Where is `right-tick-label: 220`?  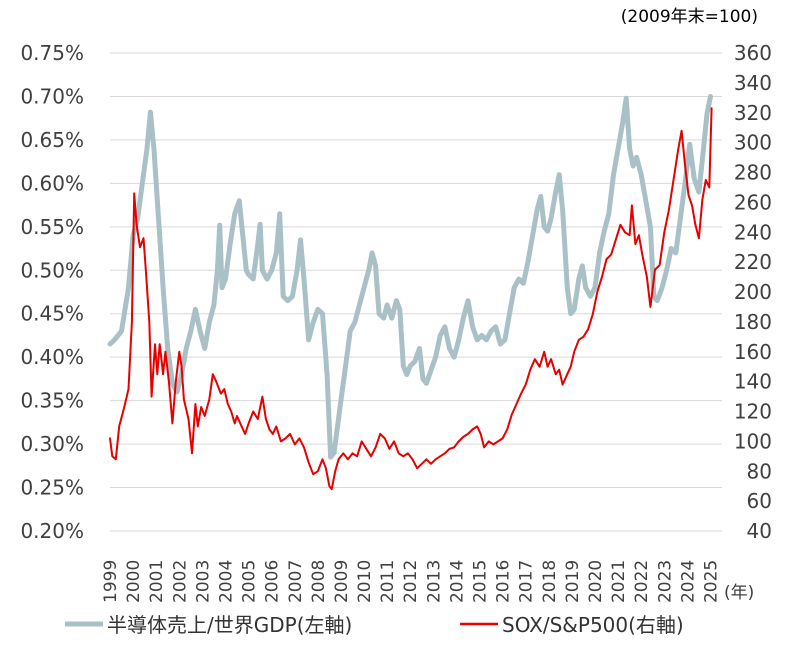
right-tick-label: 220 is located at coordinates (753, 262).